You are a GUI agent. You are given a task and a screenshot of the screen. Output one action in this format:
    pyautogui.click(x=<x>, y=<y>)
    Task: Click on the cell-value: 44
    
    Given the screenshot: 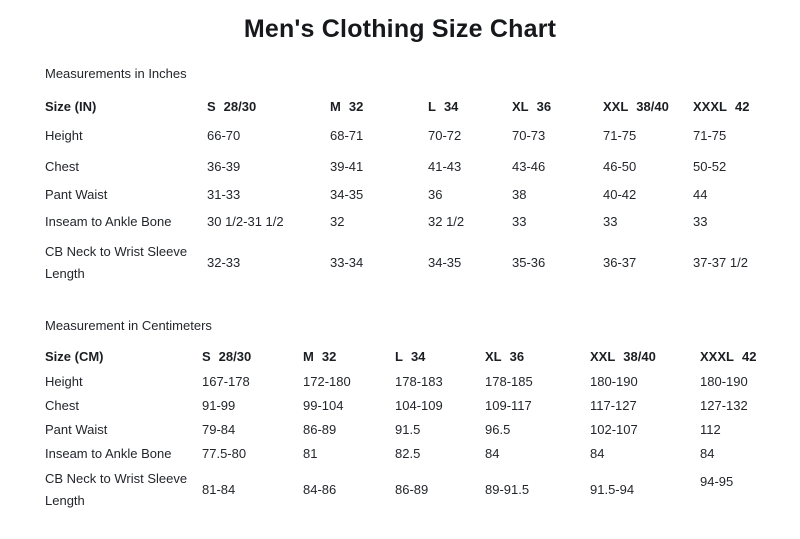 What is the action you would take?
    pyautogui.click(x=700, y=194)
    